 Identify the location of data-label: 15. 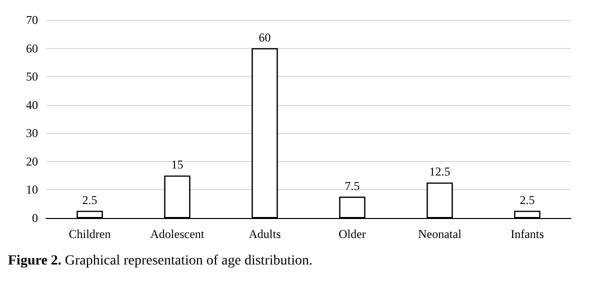
(177, 165).